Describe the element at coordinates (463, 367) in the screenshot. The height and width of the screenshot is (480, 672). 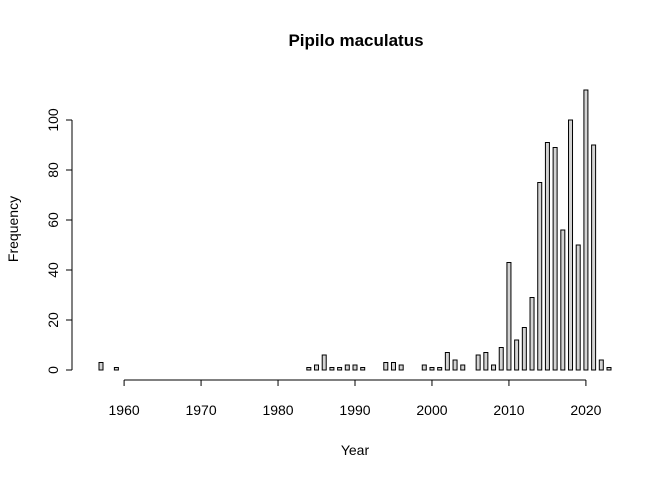
I see `bar-2004` at that location.